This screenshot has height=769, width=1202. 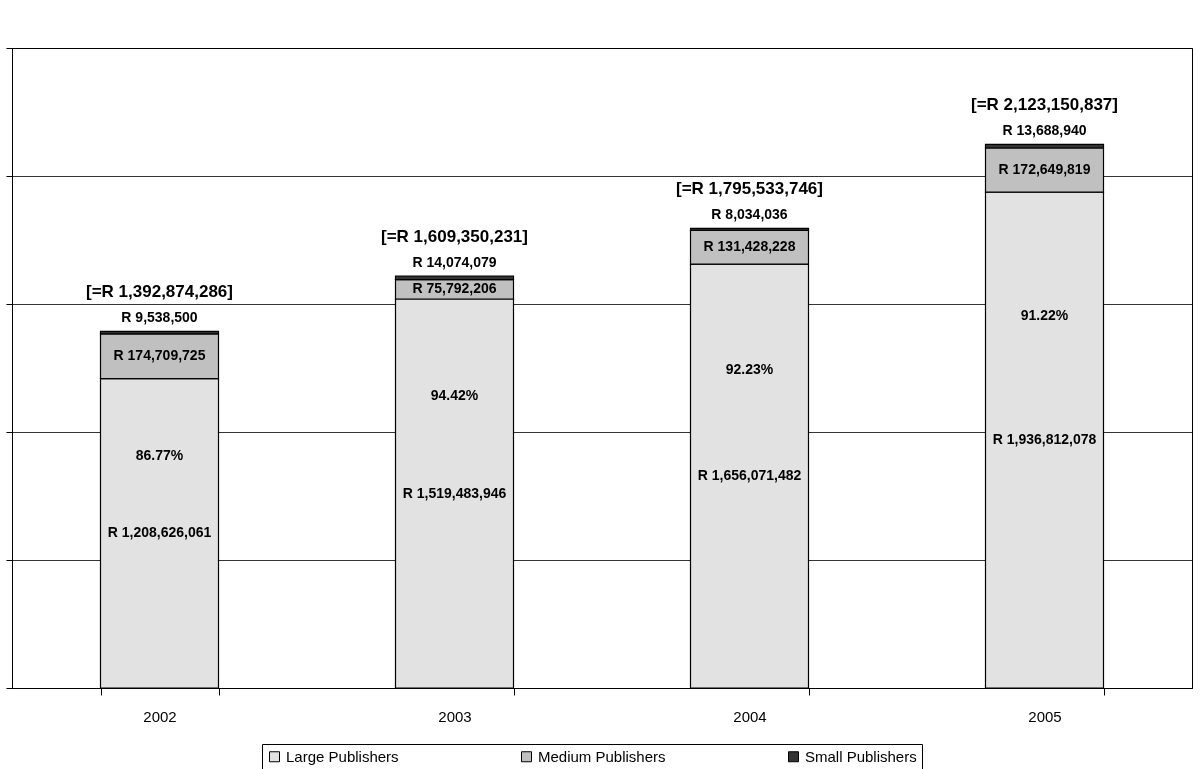 What do you see at coordinates (1044, 315) in the screenshot?
I see `annotation: 91.22%` at bounding box center [1044, 315].